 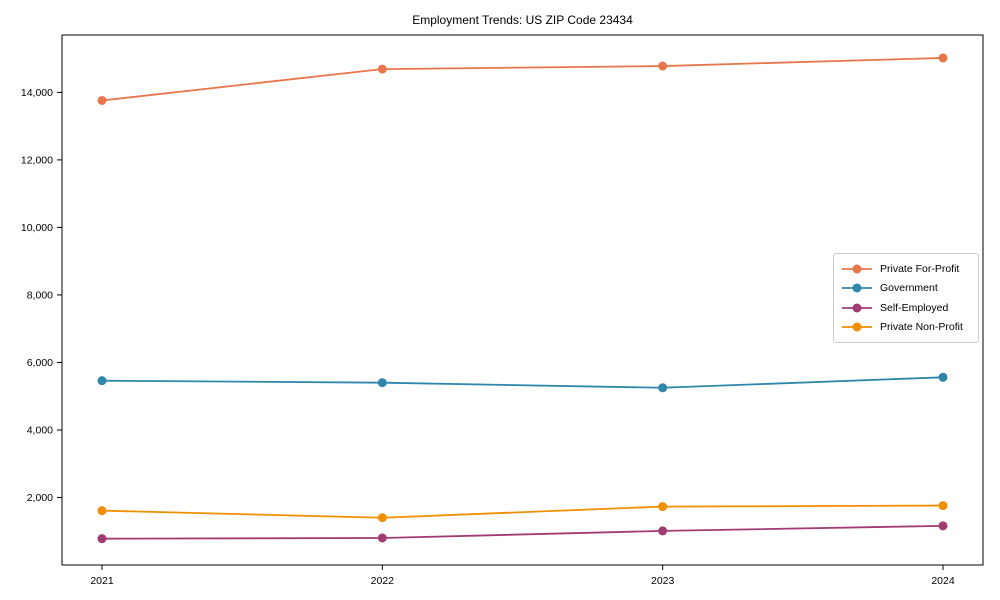 I want to click on series-government, so click(x=522, y=382).